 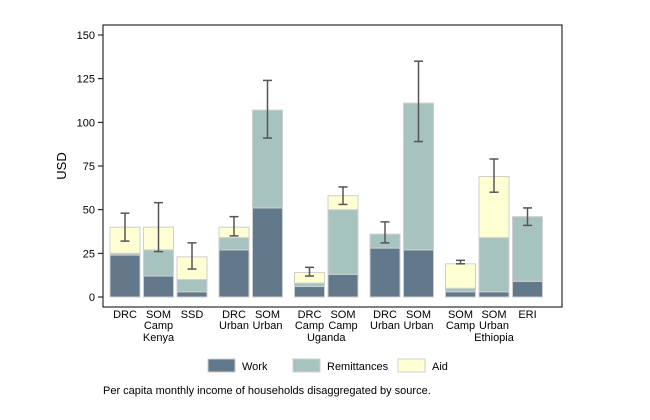 What do you see at coordinates (192, 315) in the screenshot?
I see `x-tick-label: SSD` at bounding box center [192, 315].